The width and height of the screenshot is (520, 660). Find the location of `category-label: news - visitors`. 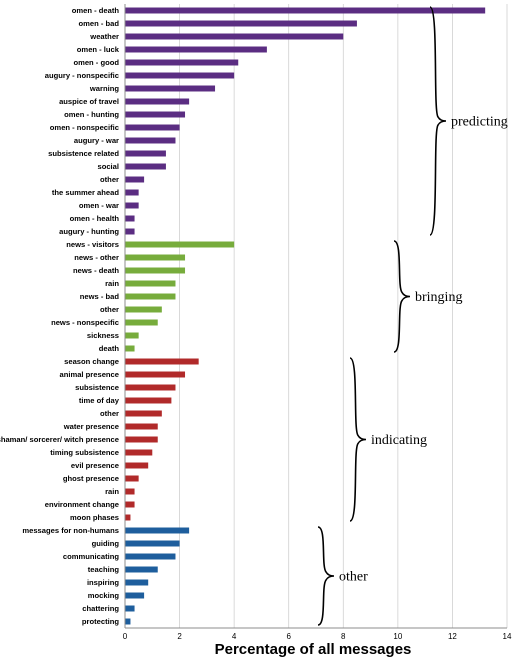

category-label: news - visitors is located at coordinates (92, 244).